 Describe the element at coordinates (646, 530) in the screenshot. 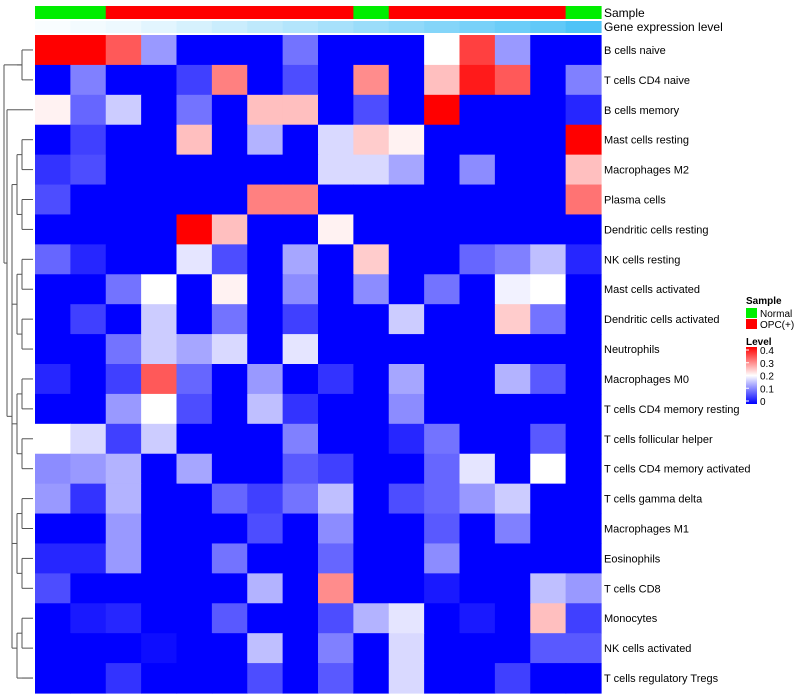

I see `row-label: Macrophages M1` at that location.